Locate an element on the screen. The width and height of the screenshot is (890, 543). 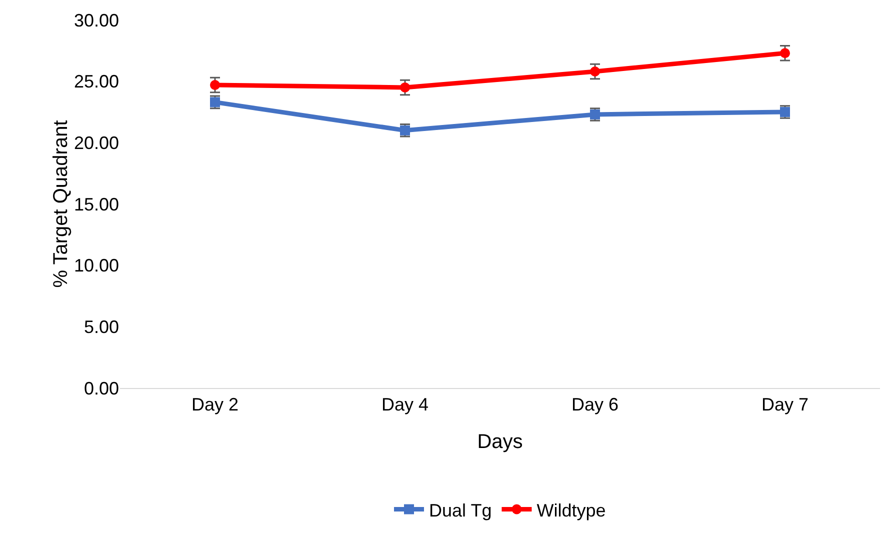
y-tick-label: 20.00 is located at coordinates (96, 142).